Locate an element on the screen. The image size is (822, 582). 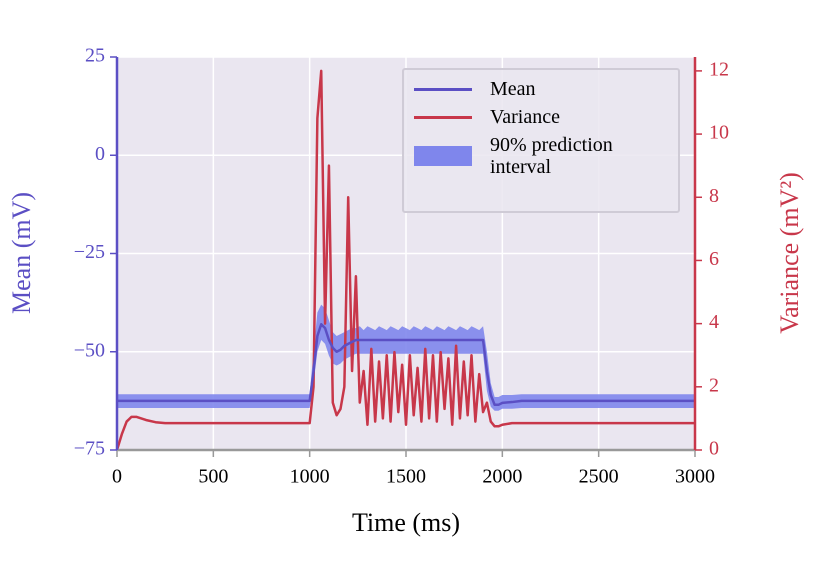
x-tick-label: 2000 is located at coordinates (502, 477).